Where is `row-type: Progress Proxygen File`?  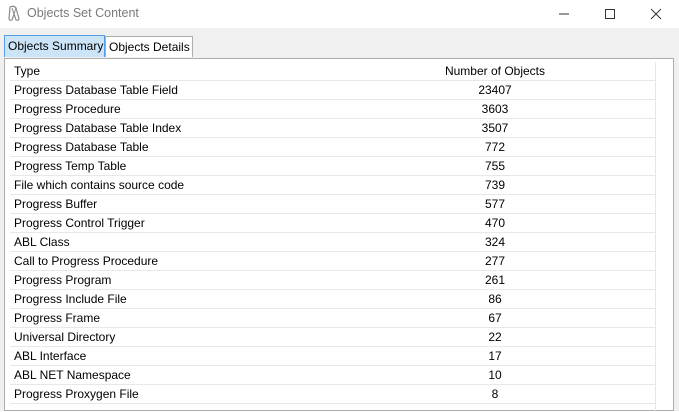
row-type: Progress Proxygen File is located at coordinates (76, 394).